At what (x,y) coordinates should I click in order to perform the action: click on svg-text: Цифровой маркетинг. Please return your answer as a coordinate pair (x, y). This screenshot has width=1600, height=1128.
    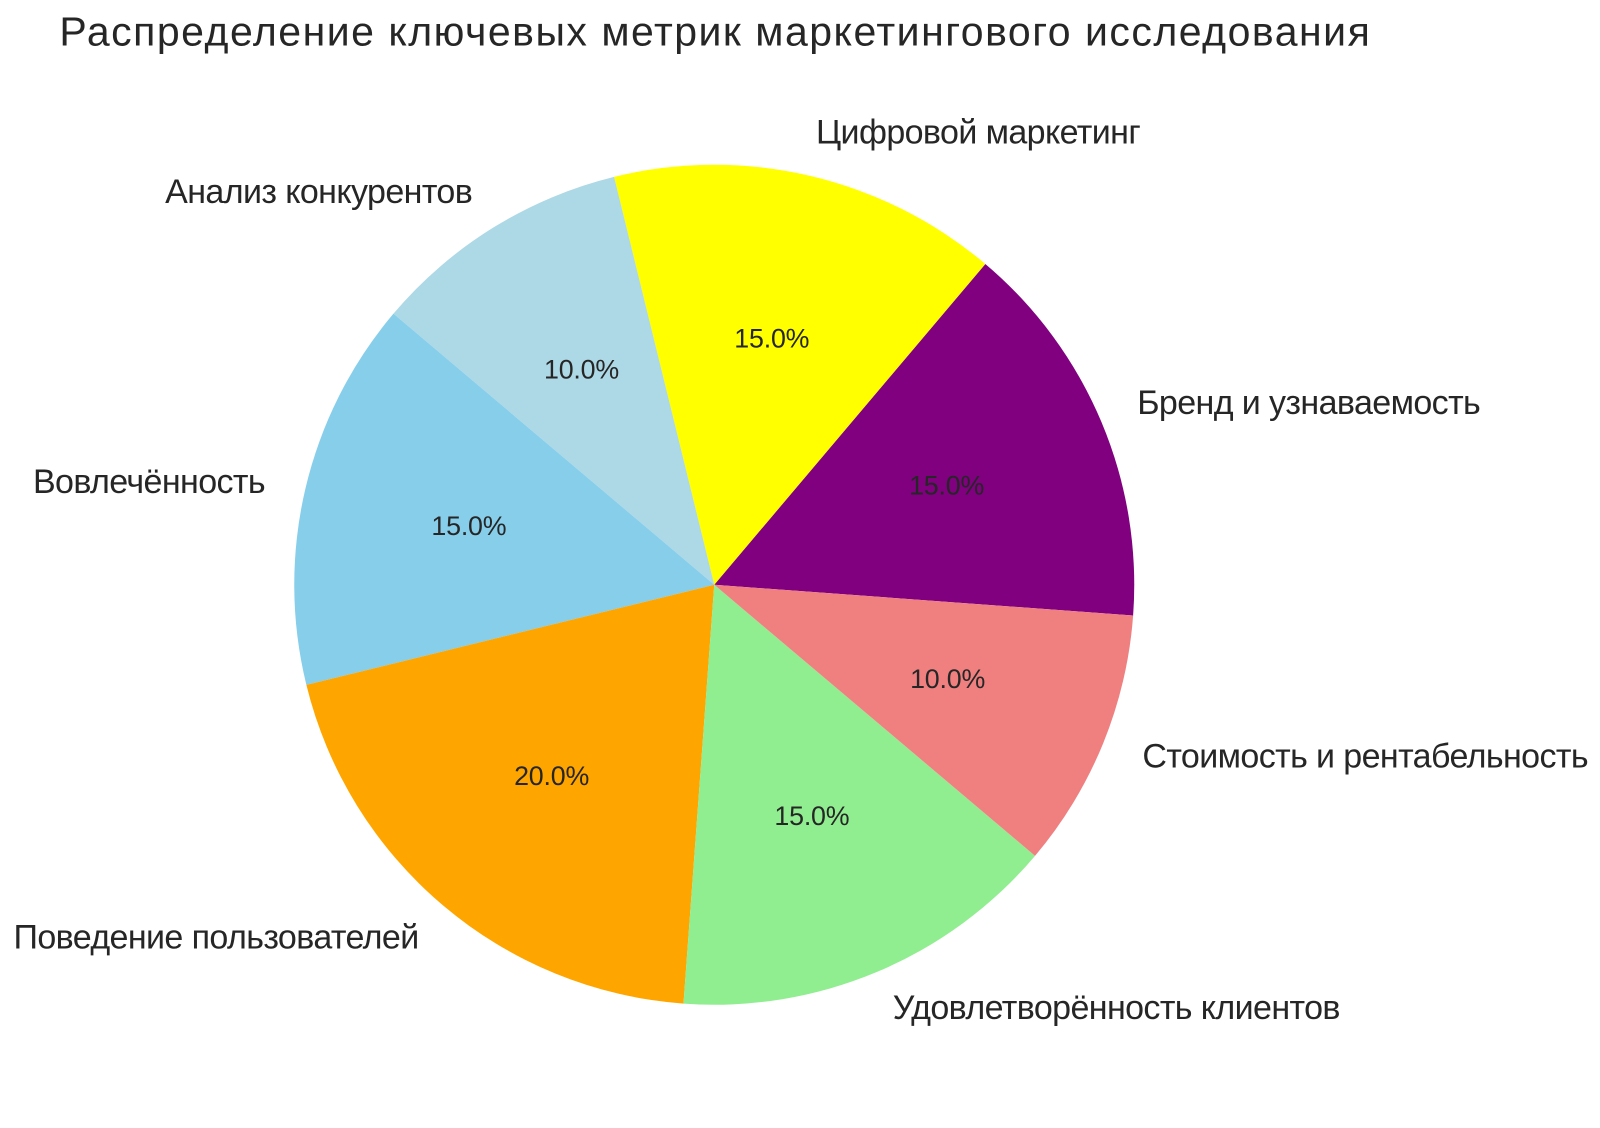
    Looking at the image, I should click on (978, 133).